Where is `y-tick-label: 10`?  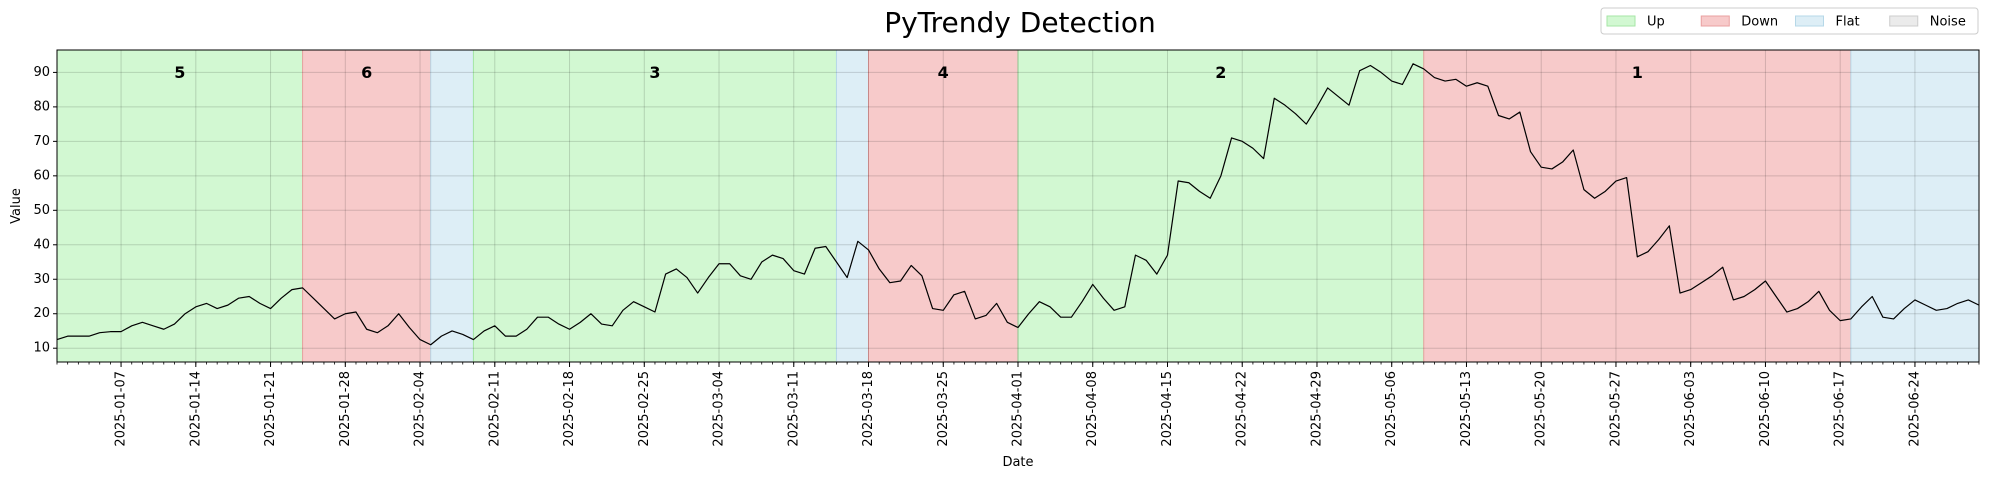
y-tick-label: 10 is located at coordinates (41, 348).